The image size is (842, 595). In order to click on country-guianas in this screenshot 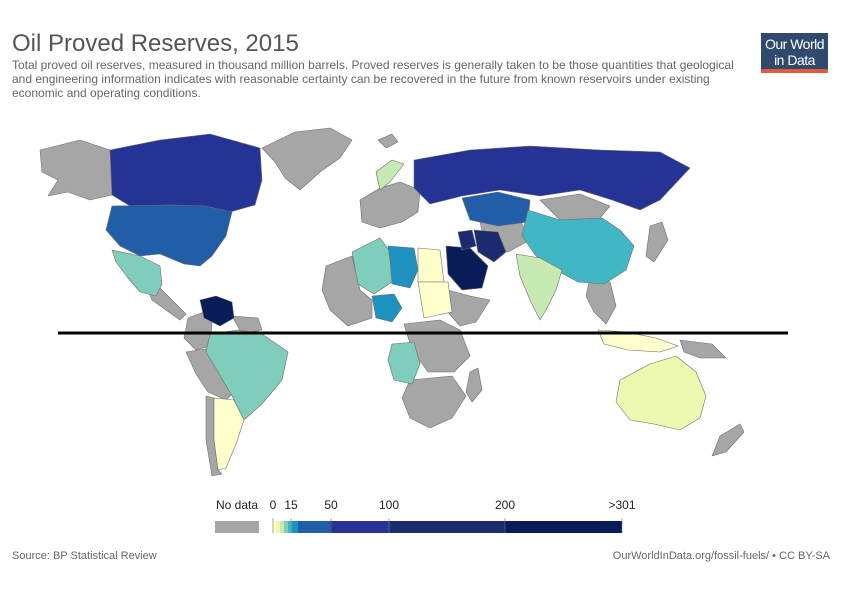, I will do `click(247, 325)`.